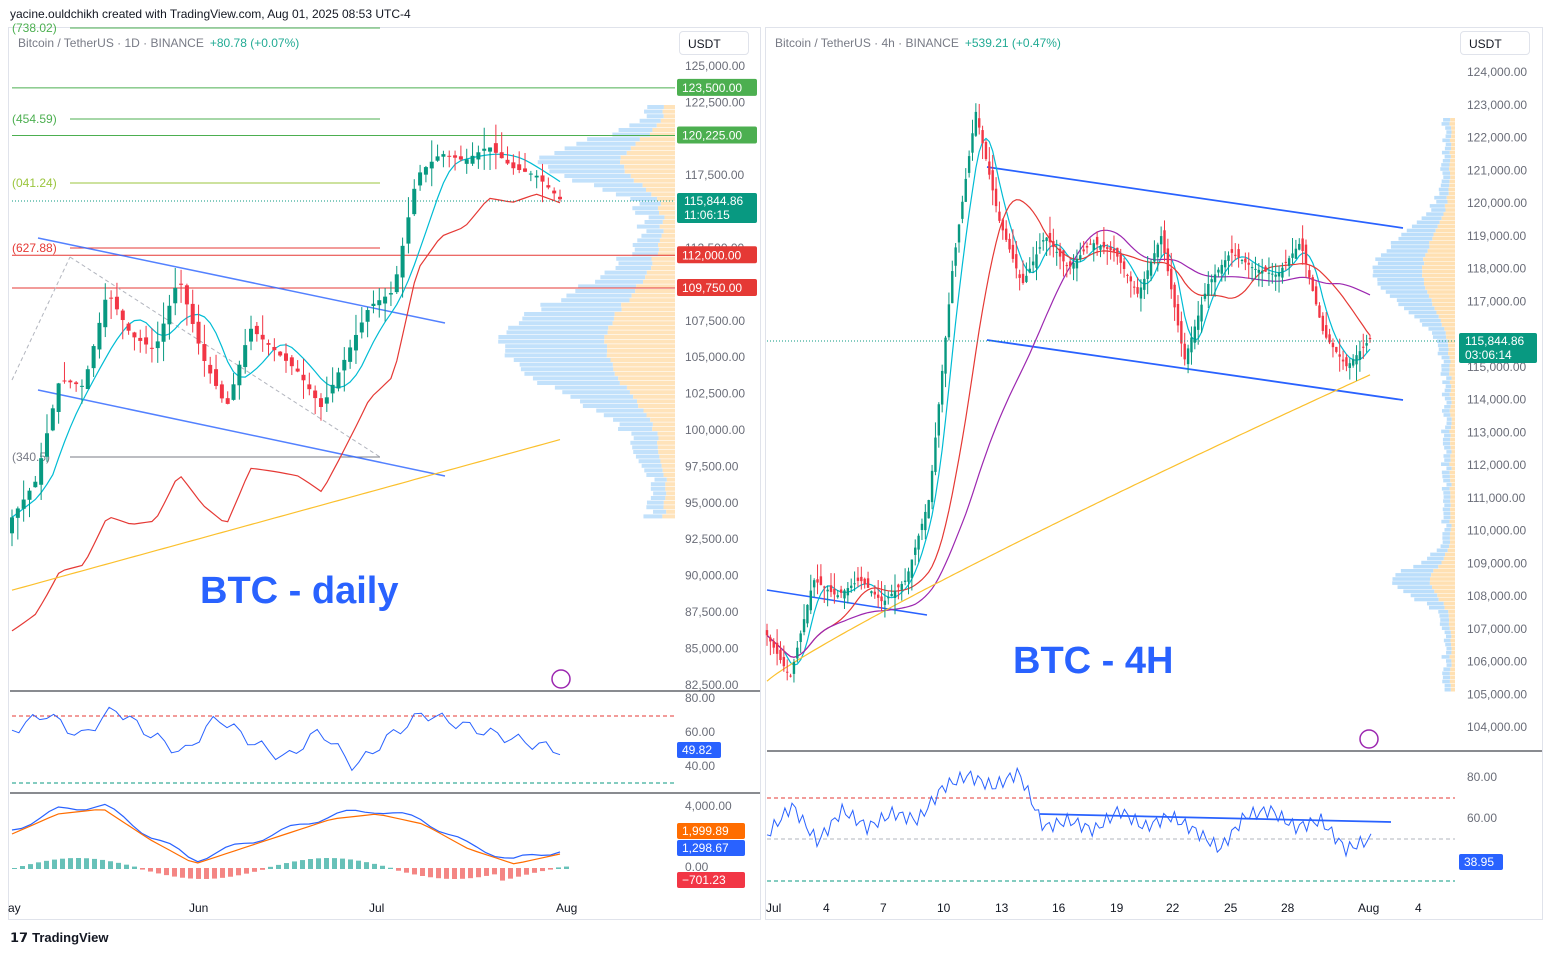 The image size is (1552, 956). I want to click on tradingview-brand: 𝟭𝟳 TradingView, so click(59, 938).